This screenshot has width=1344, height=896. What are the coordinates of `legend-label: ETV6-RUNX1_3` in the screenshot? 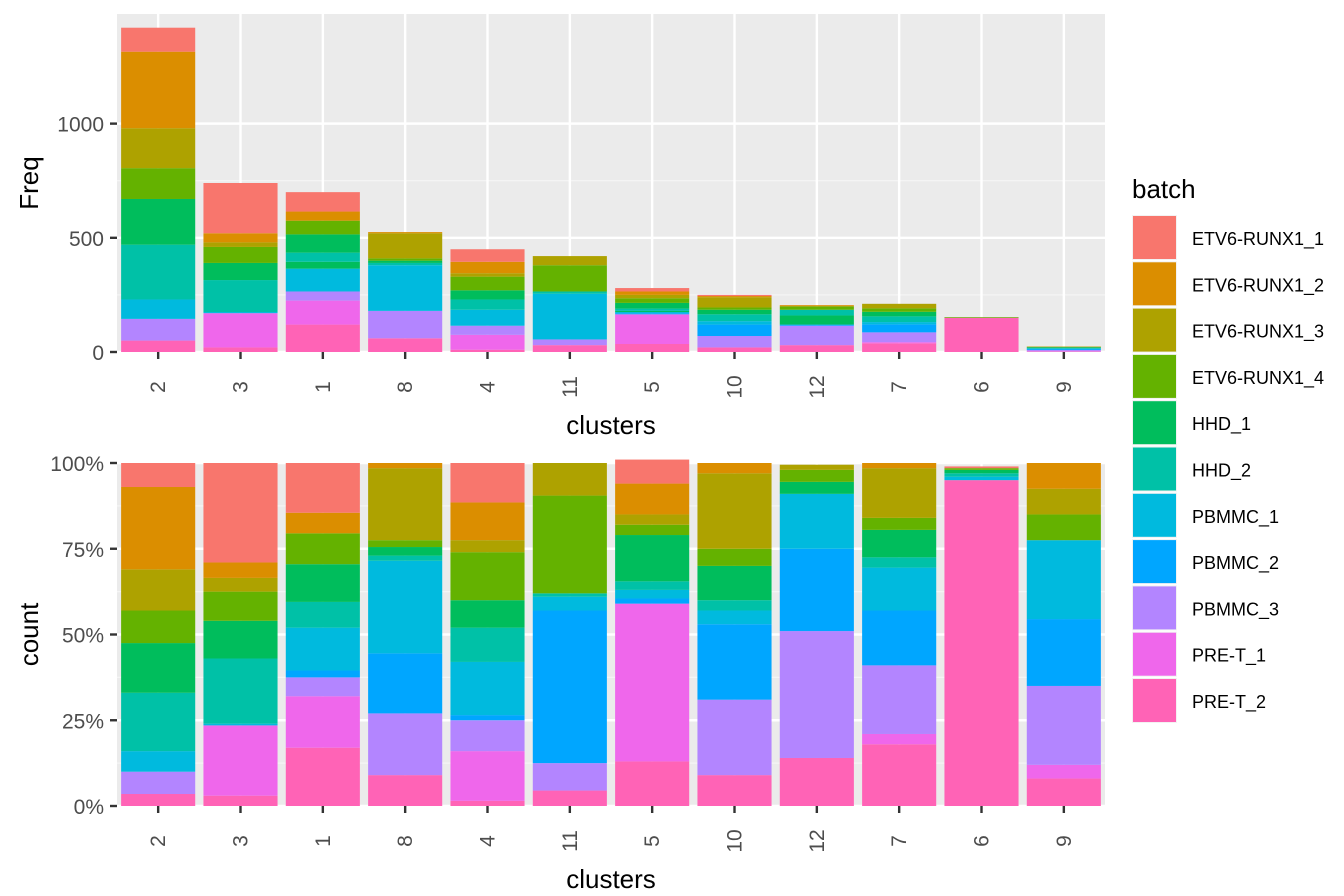 It's located at (1258, 332).